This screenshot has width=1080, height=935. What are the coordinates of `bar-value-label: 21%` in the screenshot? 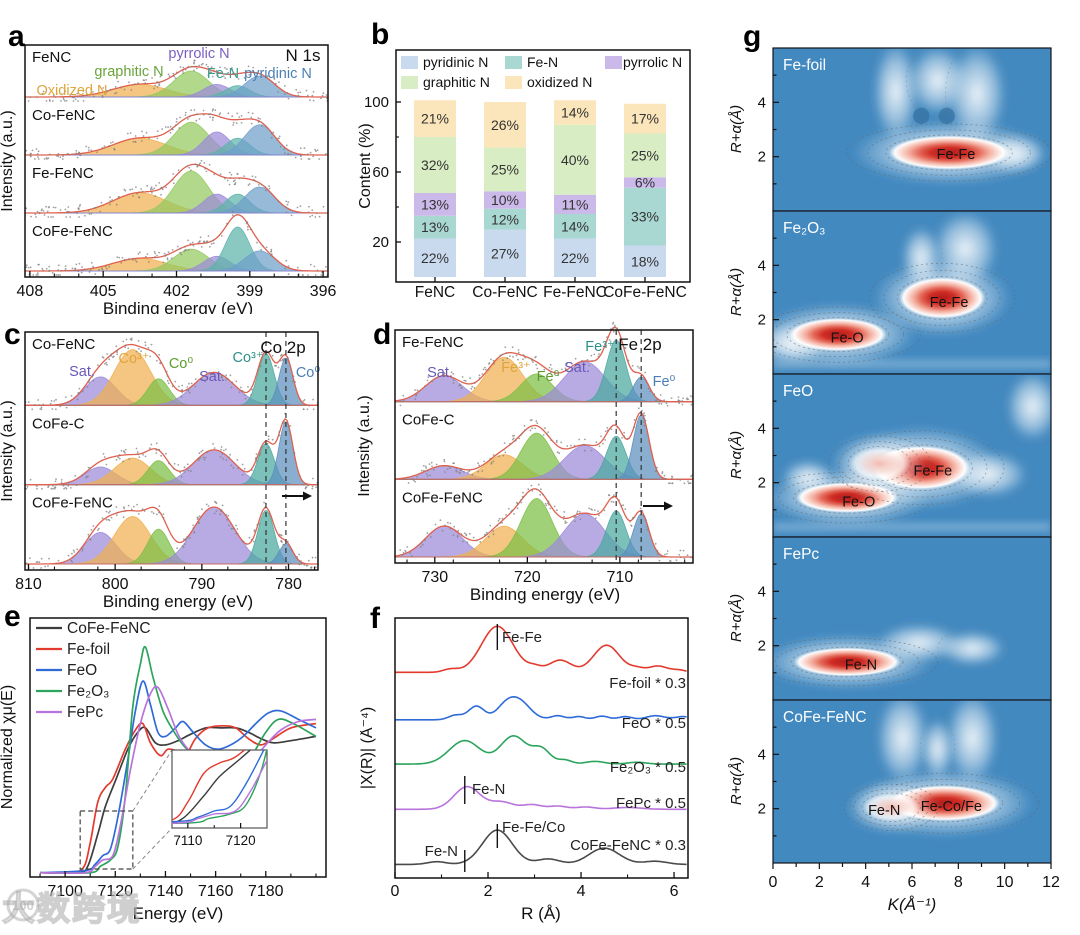 It's located at (435, 119).